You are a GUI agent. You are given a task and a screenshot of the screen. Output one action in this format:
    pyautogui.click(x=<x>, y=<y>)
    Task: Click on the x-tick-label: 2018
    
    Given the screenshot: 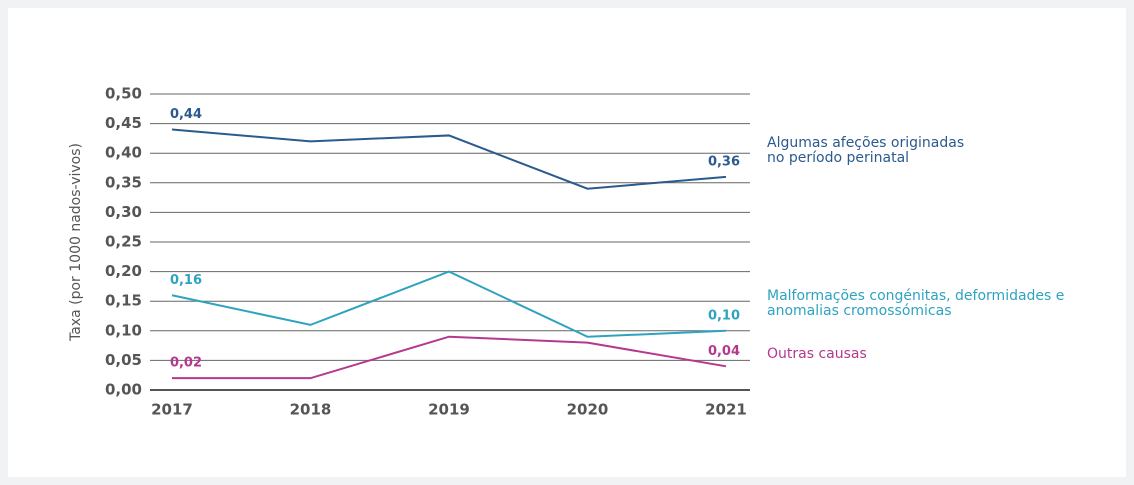 What is the action you would take?
    pyautogui.click(x=311, y=410)
    